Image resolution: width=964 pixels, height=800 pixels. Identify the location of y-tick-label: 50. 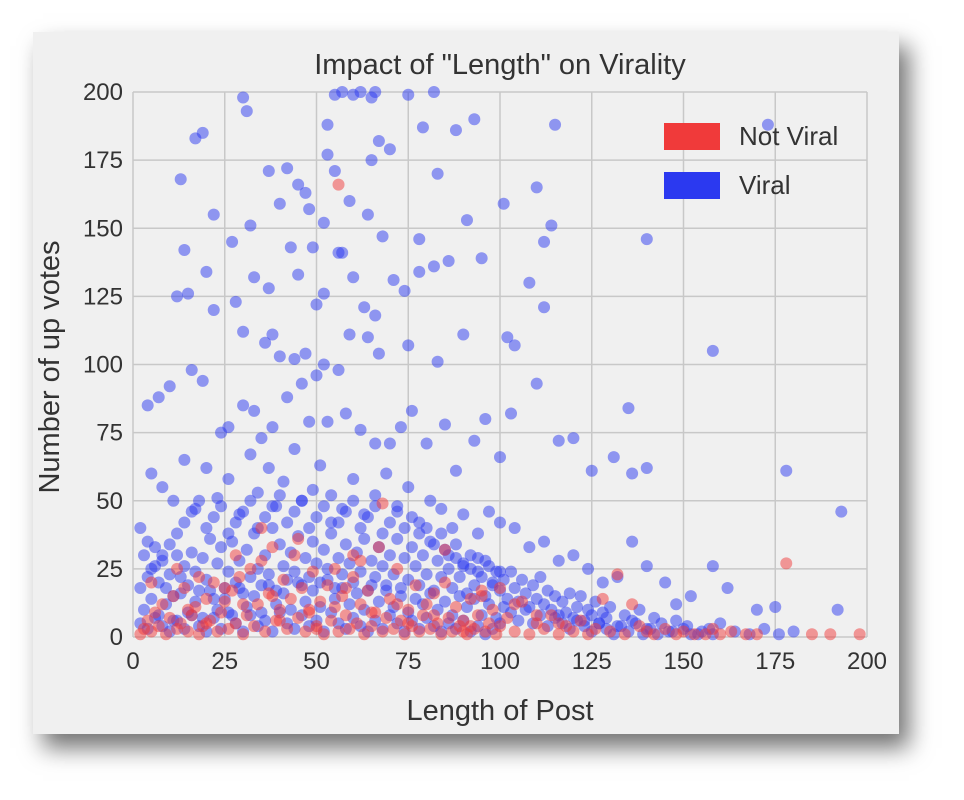
(109, 501).